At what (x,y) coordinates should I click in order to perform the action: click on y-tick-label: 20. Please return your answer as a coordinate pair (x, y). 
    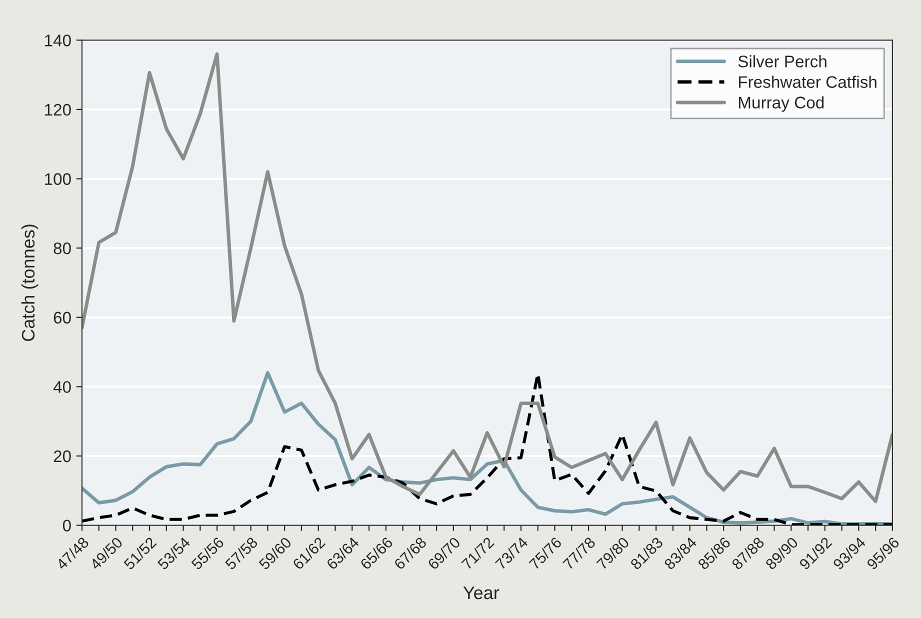
    Looking at the image, I should click on (62, 456).